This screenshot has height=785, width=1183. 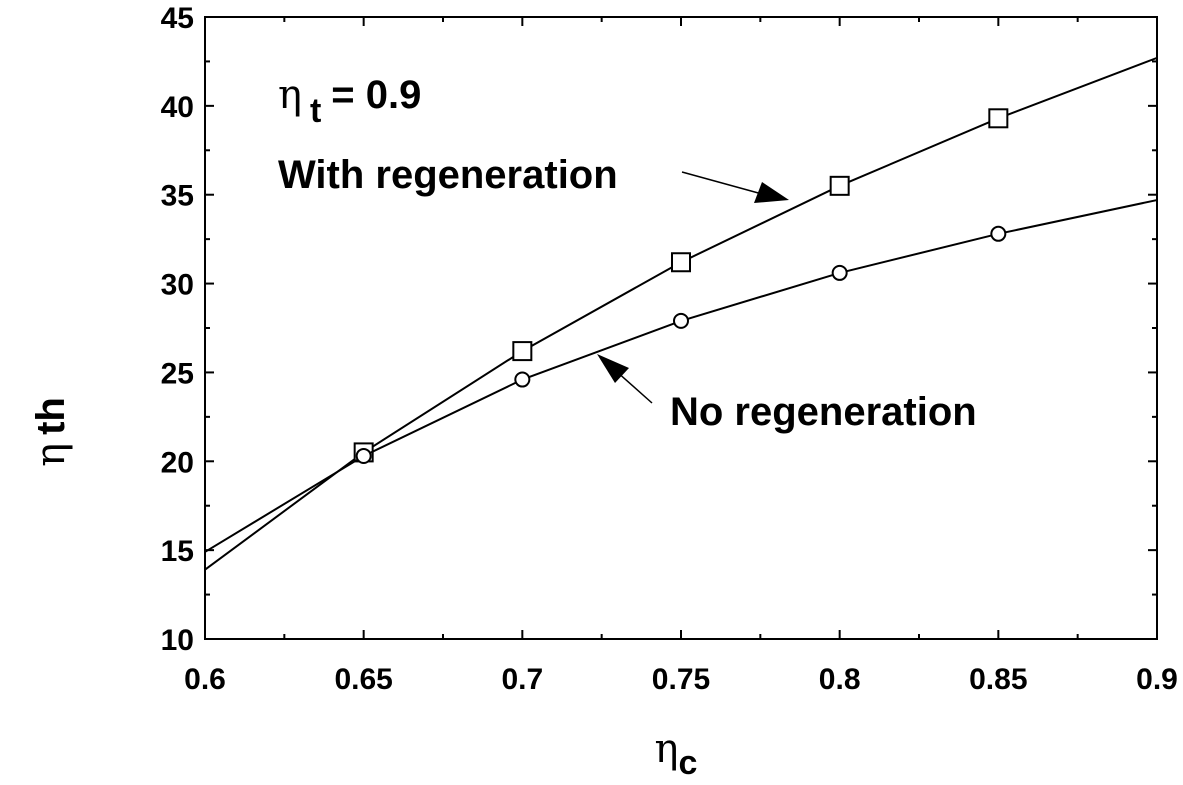 I want to click on y-tick-label: 30, so click(x=177, y=285).